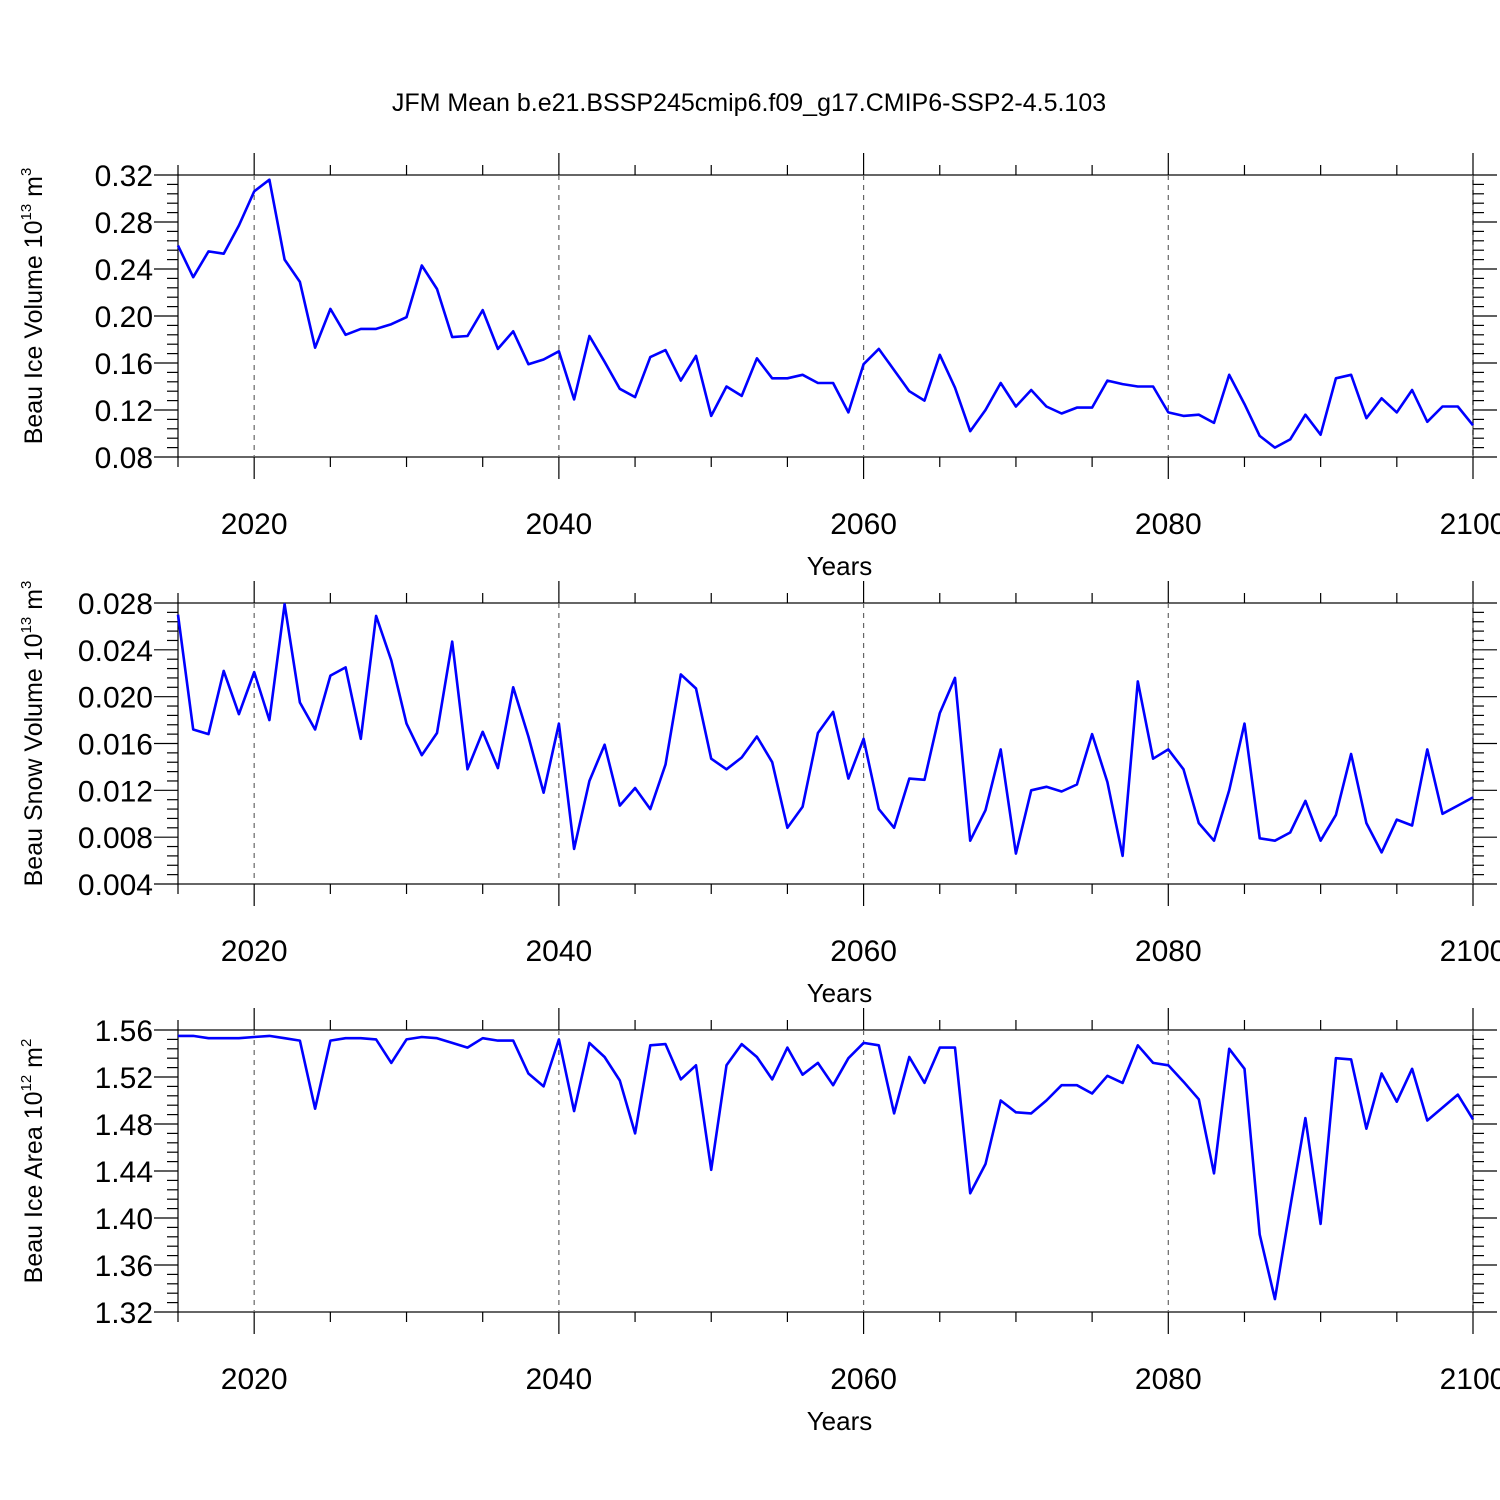 The width and height of the screenshot is (1500, 1500). What do you see at coordinates (26, 1083) in the screenshot?
I see `y-axis-label-exponent: 12` at bounding box center [26, 1083].